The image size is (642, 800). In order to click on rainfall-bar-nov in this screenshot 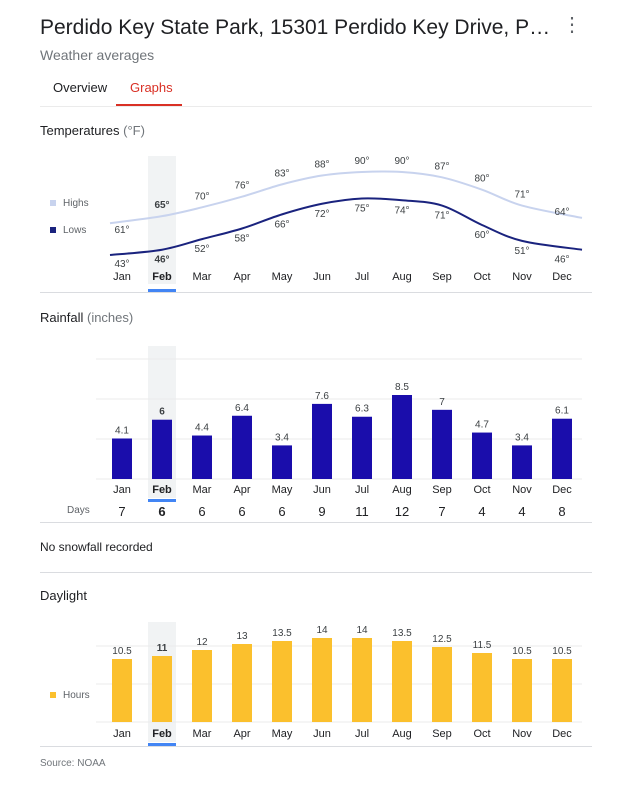, I will do `click(522, 462)`.